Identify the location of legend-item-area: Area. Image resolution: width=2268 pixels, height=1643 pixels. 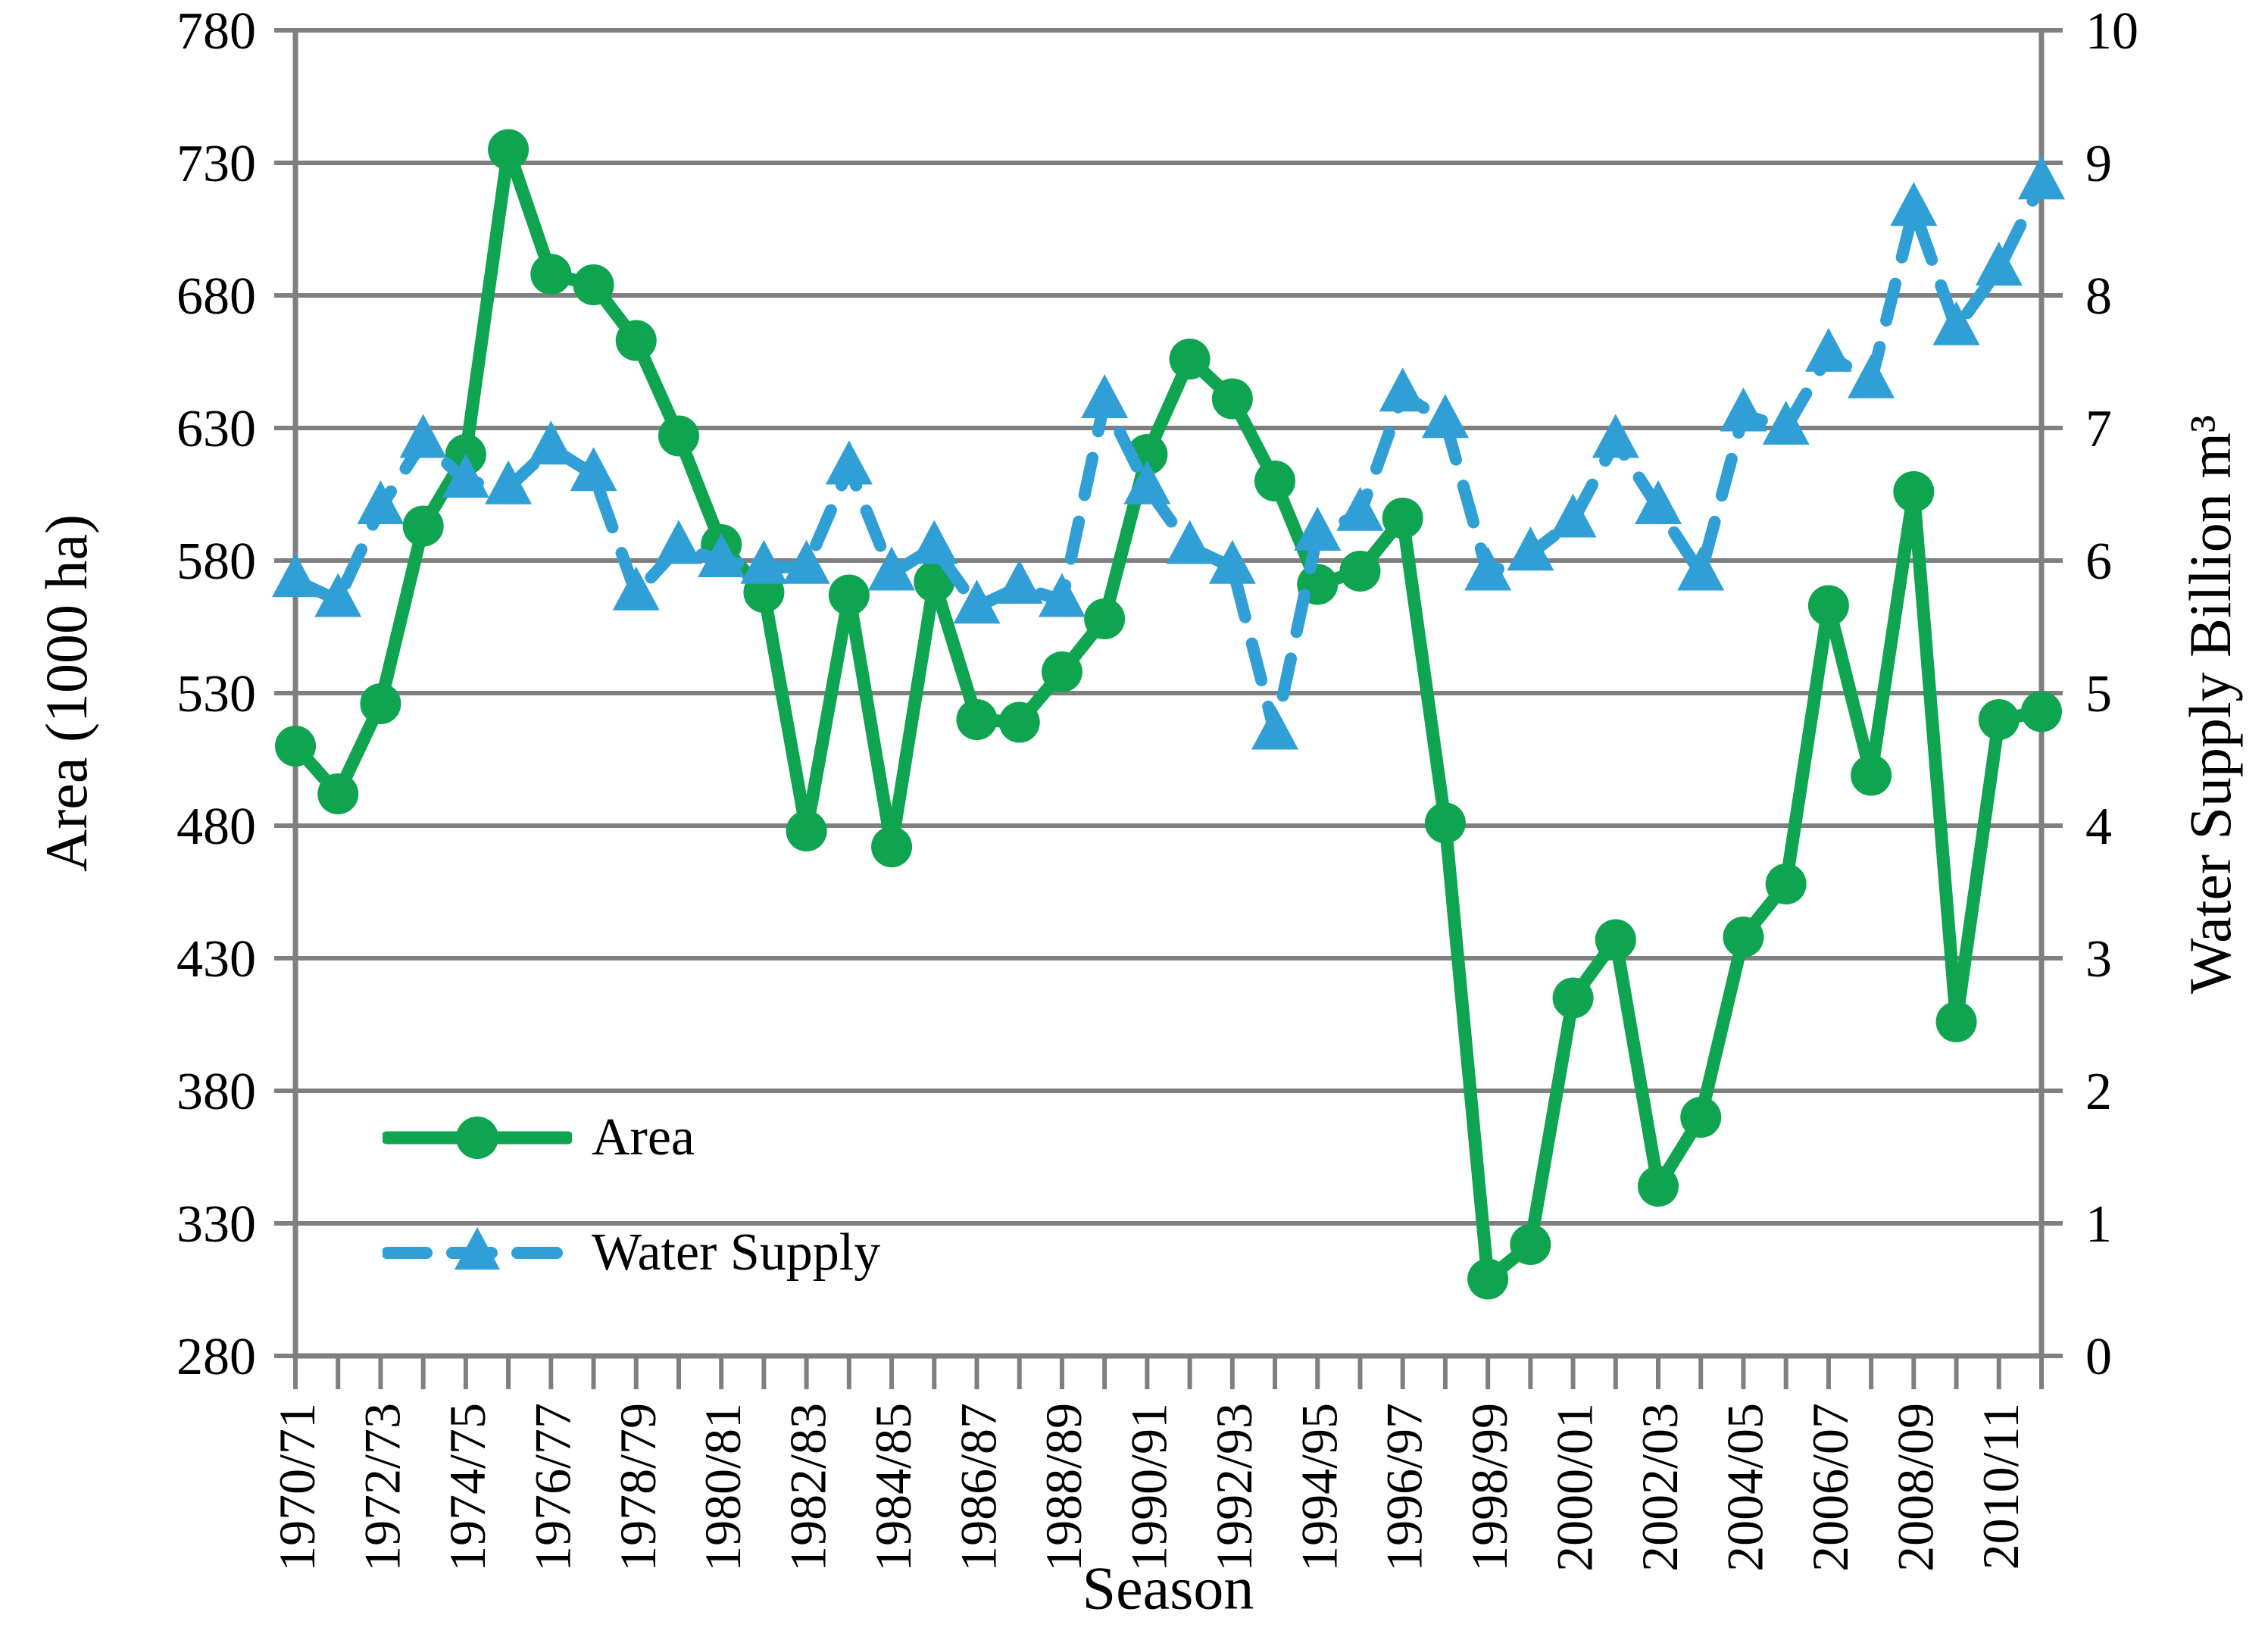
(631, 1138).